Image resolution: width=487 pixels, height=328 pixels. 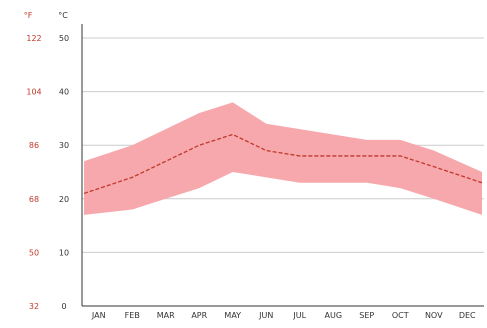 I want to click on x-tick-label: APR, so click(x=199, y=315).